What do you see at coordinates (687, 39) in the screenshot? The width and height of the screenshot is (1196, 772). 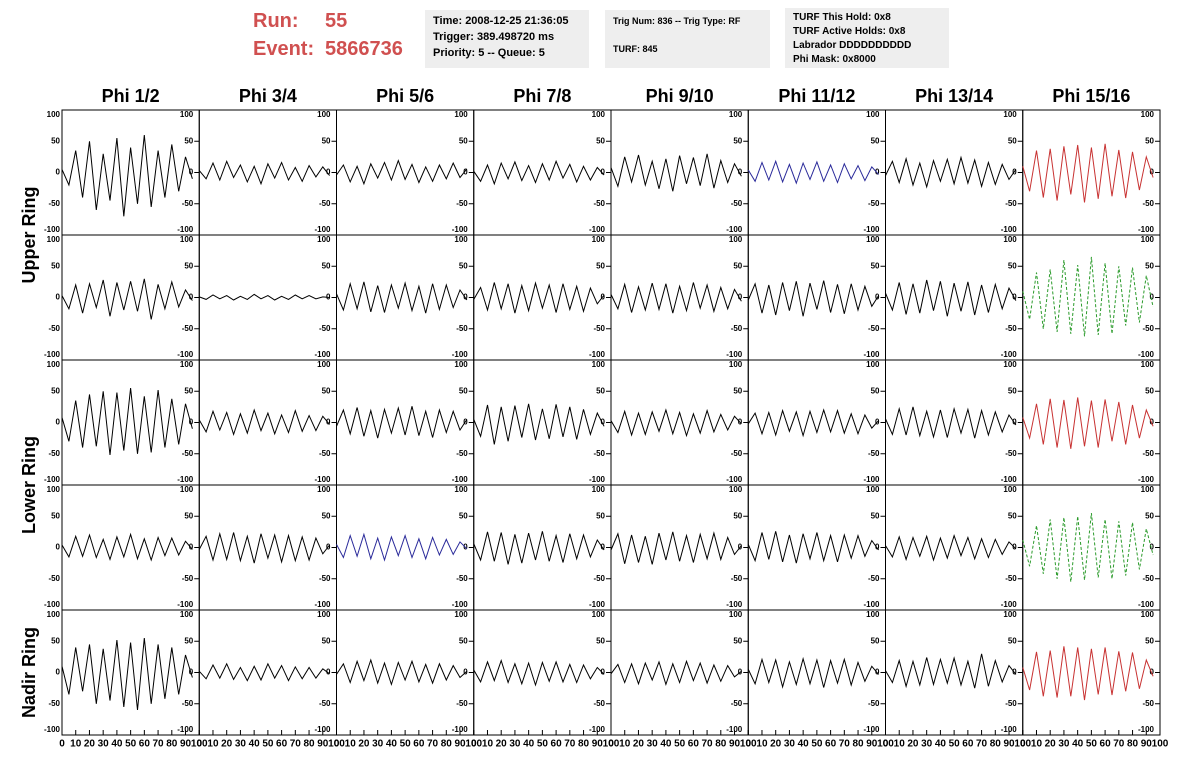 I see `trig-box: Trig Num: 836 -- Trig Type: RF TURF: 845` at bounding box center [687, 39].